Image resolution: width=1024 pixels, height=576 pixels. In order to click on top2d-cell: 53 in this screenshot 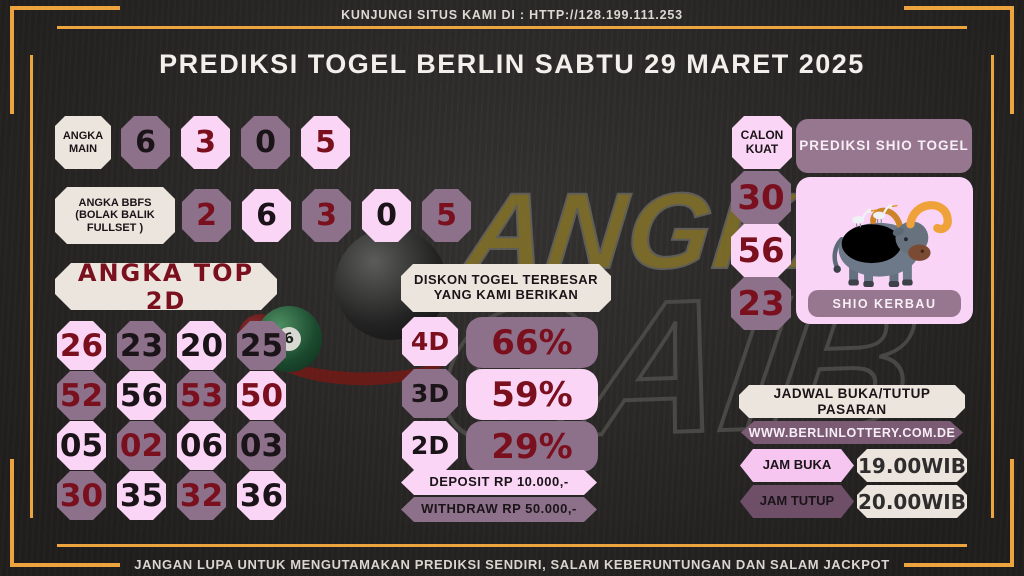, I will do `click(201, 395)`.